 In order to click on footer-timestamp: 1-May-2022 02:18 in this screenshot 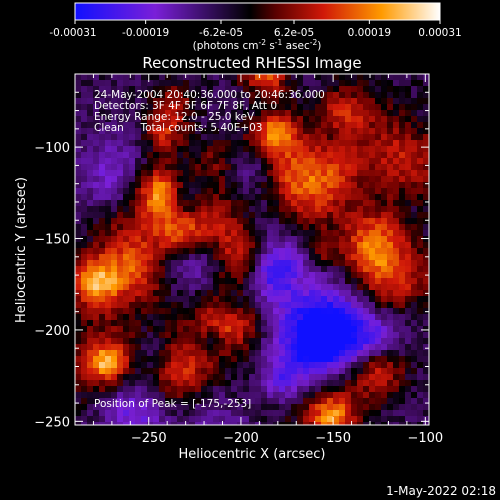, I will do `click(441, 491)`.